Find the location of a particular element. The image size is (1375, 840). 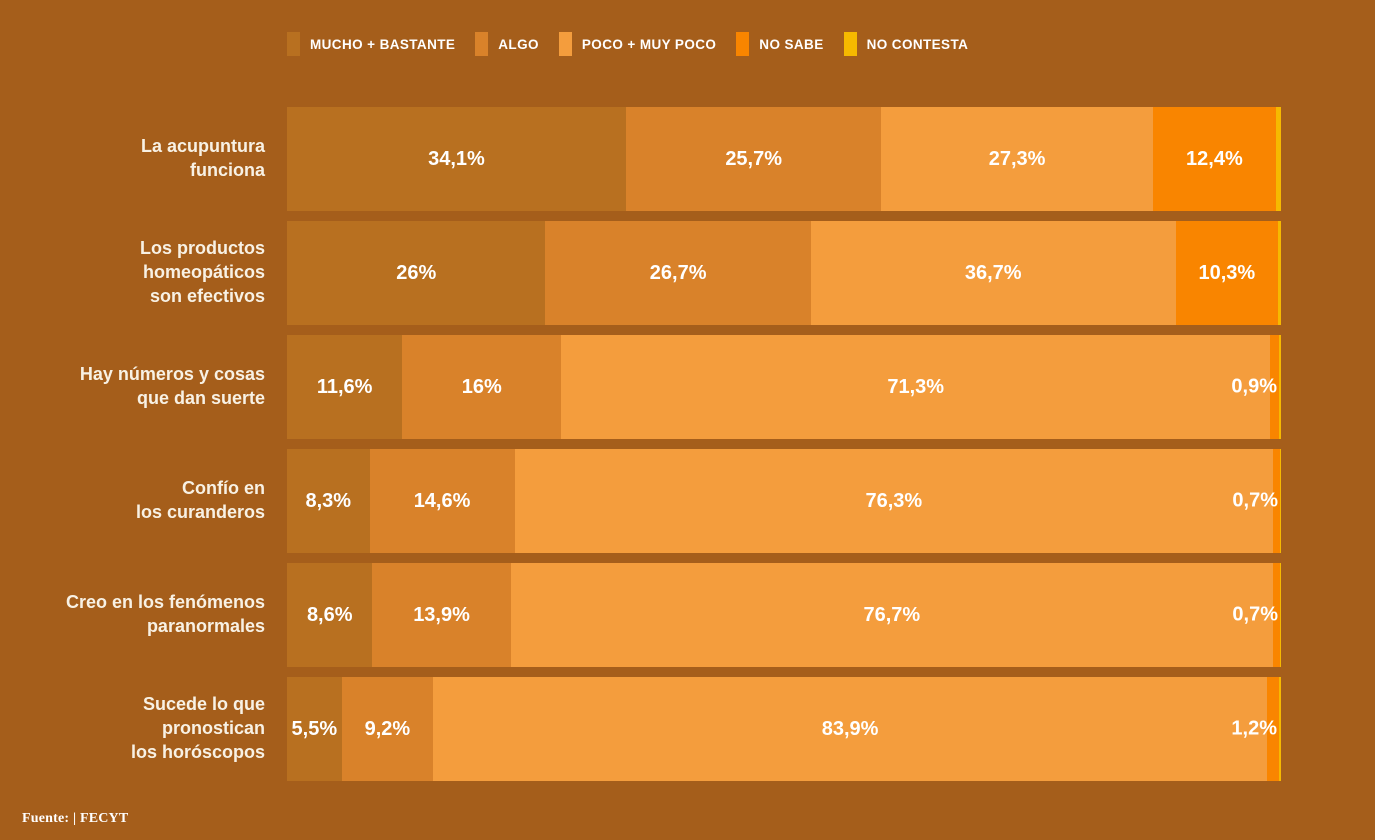

legend-label: NO CONTESTA is located at coordinates (917, 44).